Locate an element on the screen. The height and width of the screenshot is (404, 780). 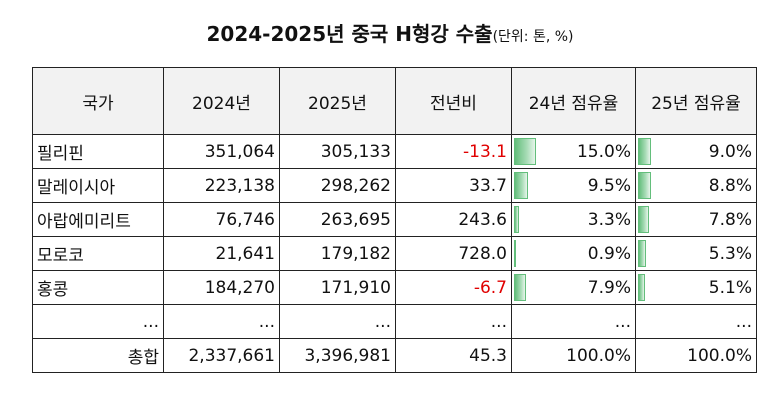
table-title: 2024-2025년 중국 H형강 수출(단위: 톤, %) is located at coordinates (390, 32).